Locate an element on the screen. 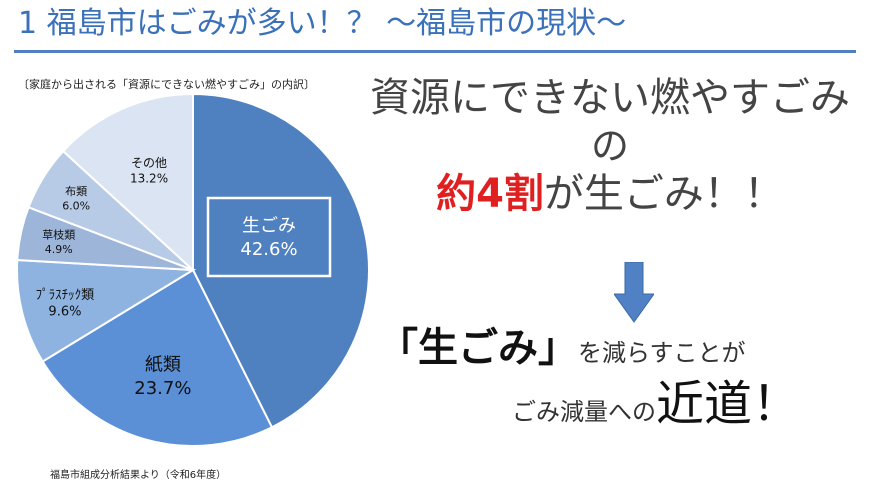 The height and width of the screenshot is (490, 870). slice-value-0: 42.6% is located at coordinates (268, 249).